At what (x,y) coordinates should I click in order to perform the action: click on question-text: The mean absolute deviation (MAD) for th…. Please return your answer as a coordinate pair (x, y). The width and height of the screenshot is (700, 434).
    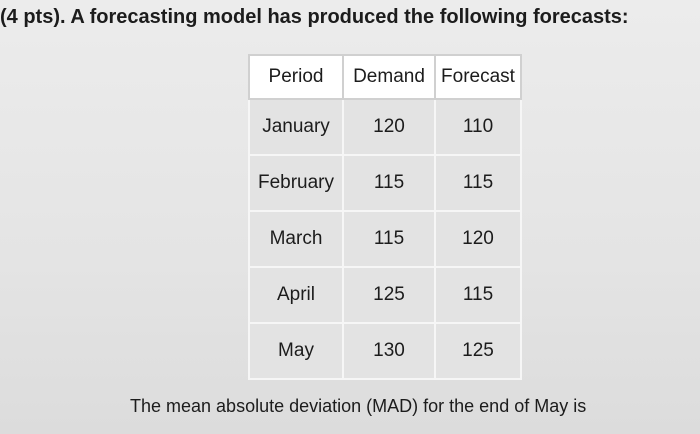
    Looking at the image, I should click on (358, 406).